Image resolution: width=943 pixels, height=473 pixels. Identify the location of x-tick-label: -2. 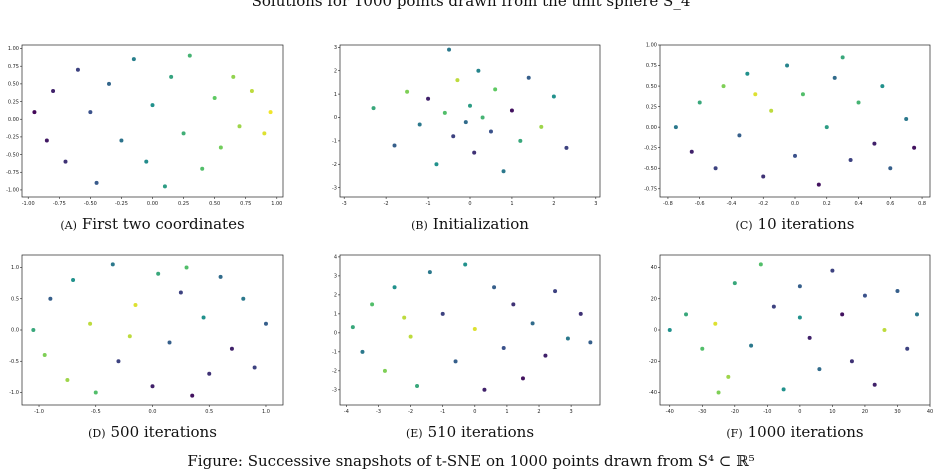
(410, 412).